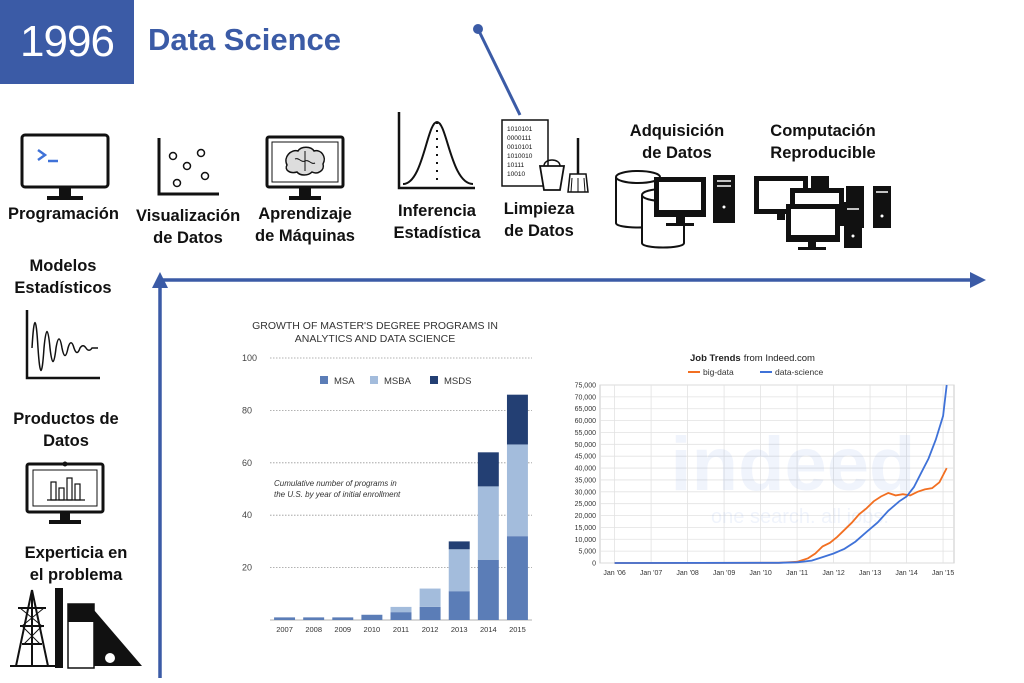  What do you see at coordinates (586, 433) in the screenshot?
I see `chart2-ytick-label: 55,000` at bounding box center [586, 433].